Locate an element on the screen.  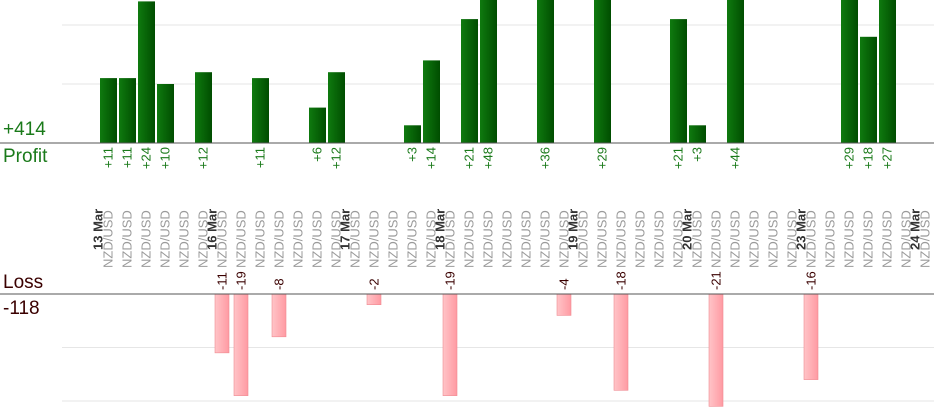
loss-value-label: -21 is located at coordinates (716, 280).